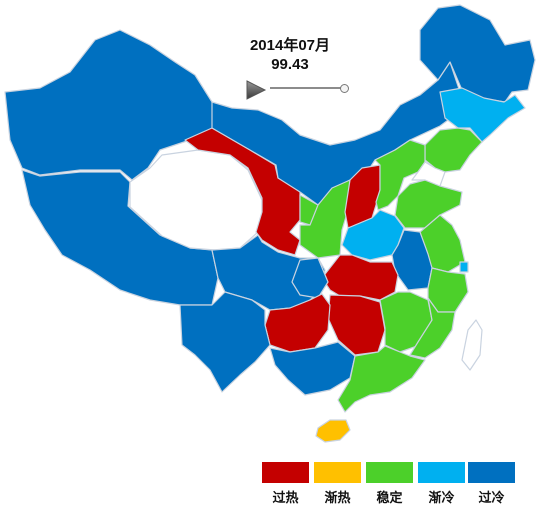 Image resolution: width=549 pixels, height=512 pixels. Describe the element at coordinates (432, 328) in the screenshot. I see `region-fujian` at that location.